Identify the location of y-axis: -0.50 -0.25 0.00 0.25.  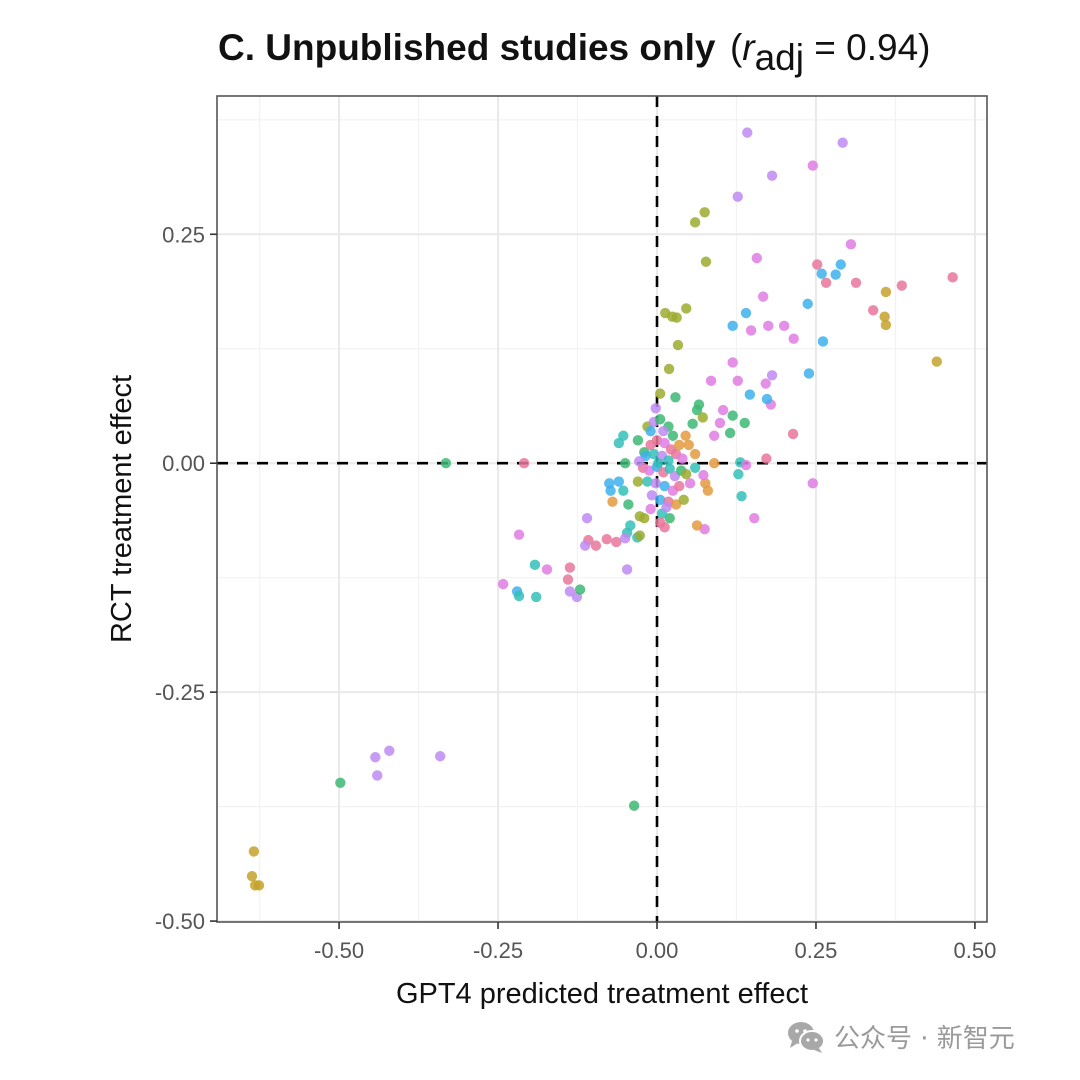
(186, 578).